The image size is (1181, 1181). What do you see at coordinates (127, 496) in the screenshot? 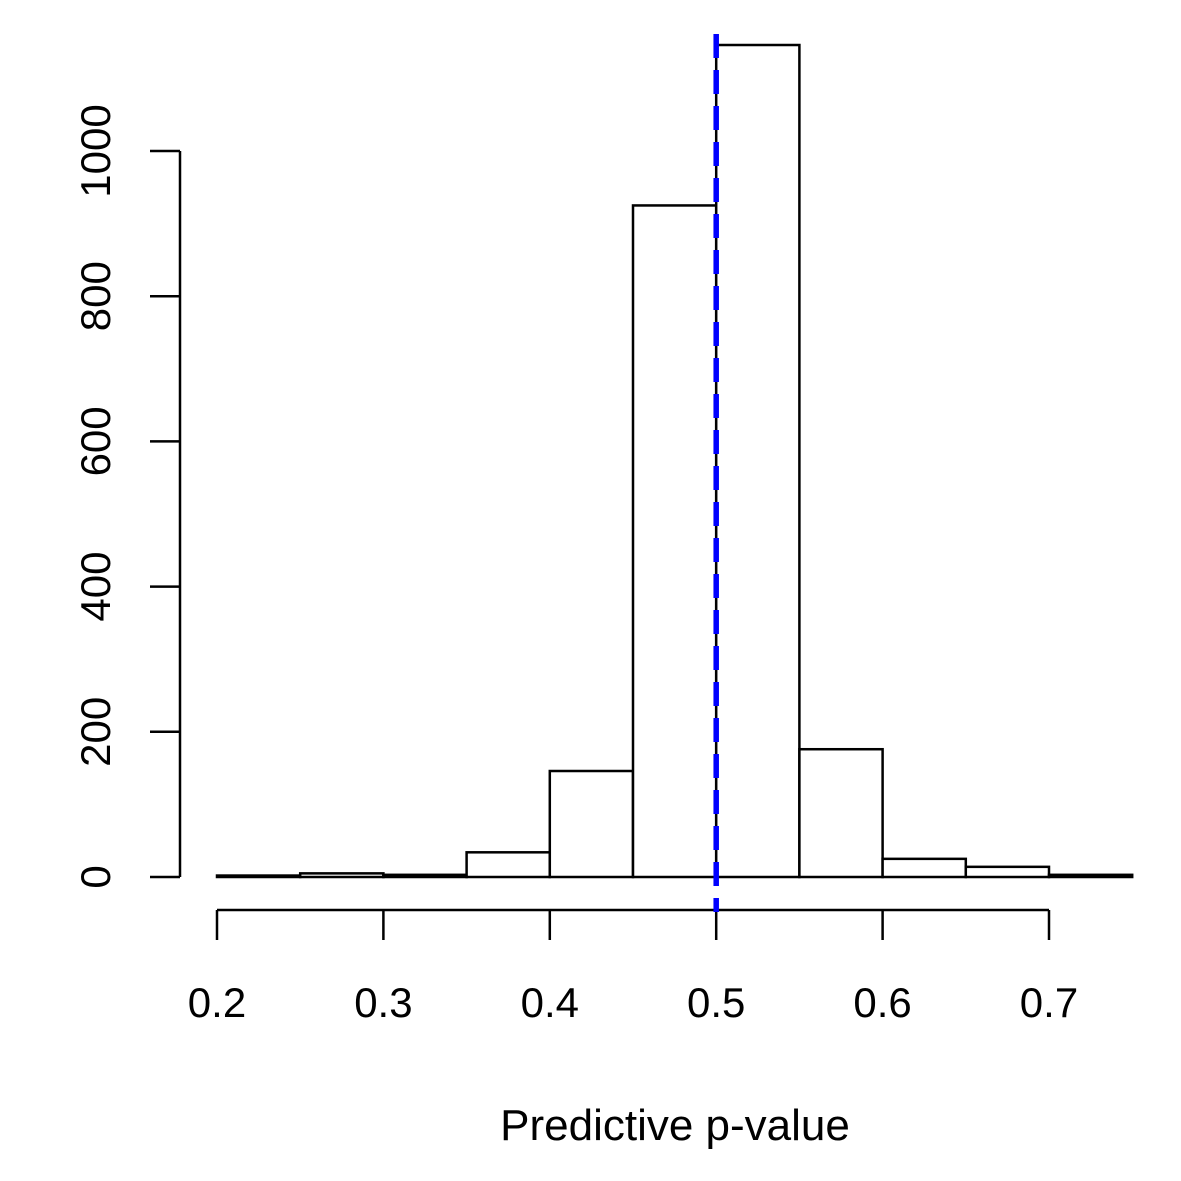
I see `y-axis: 0 200 400 600 800 1000` at bounding box center [127, 496].